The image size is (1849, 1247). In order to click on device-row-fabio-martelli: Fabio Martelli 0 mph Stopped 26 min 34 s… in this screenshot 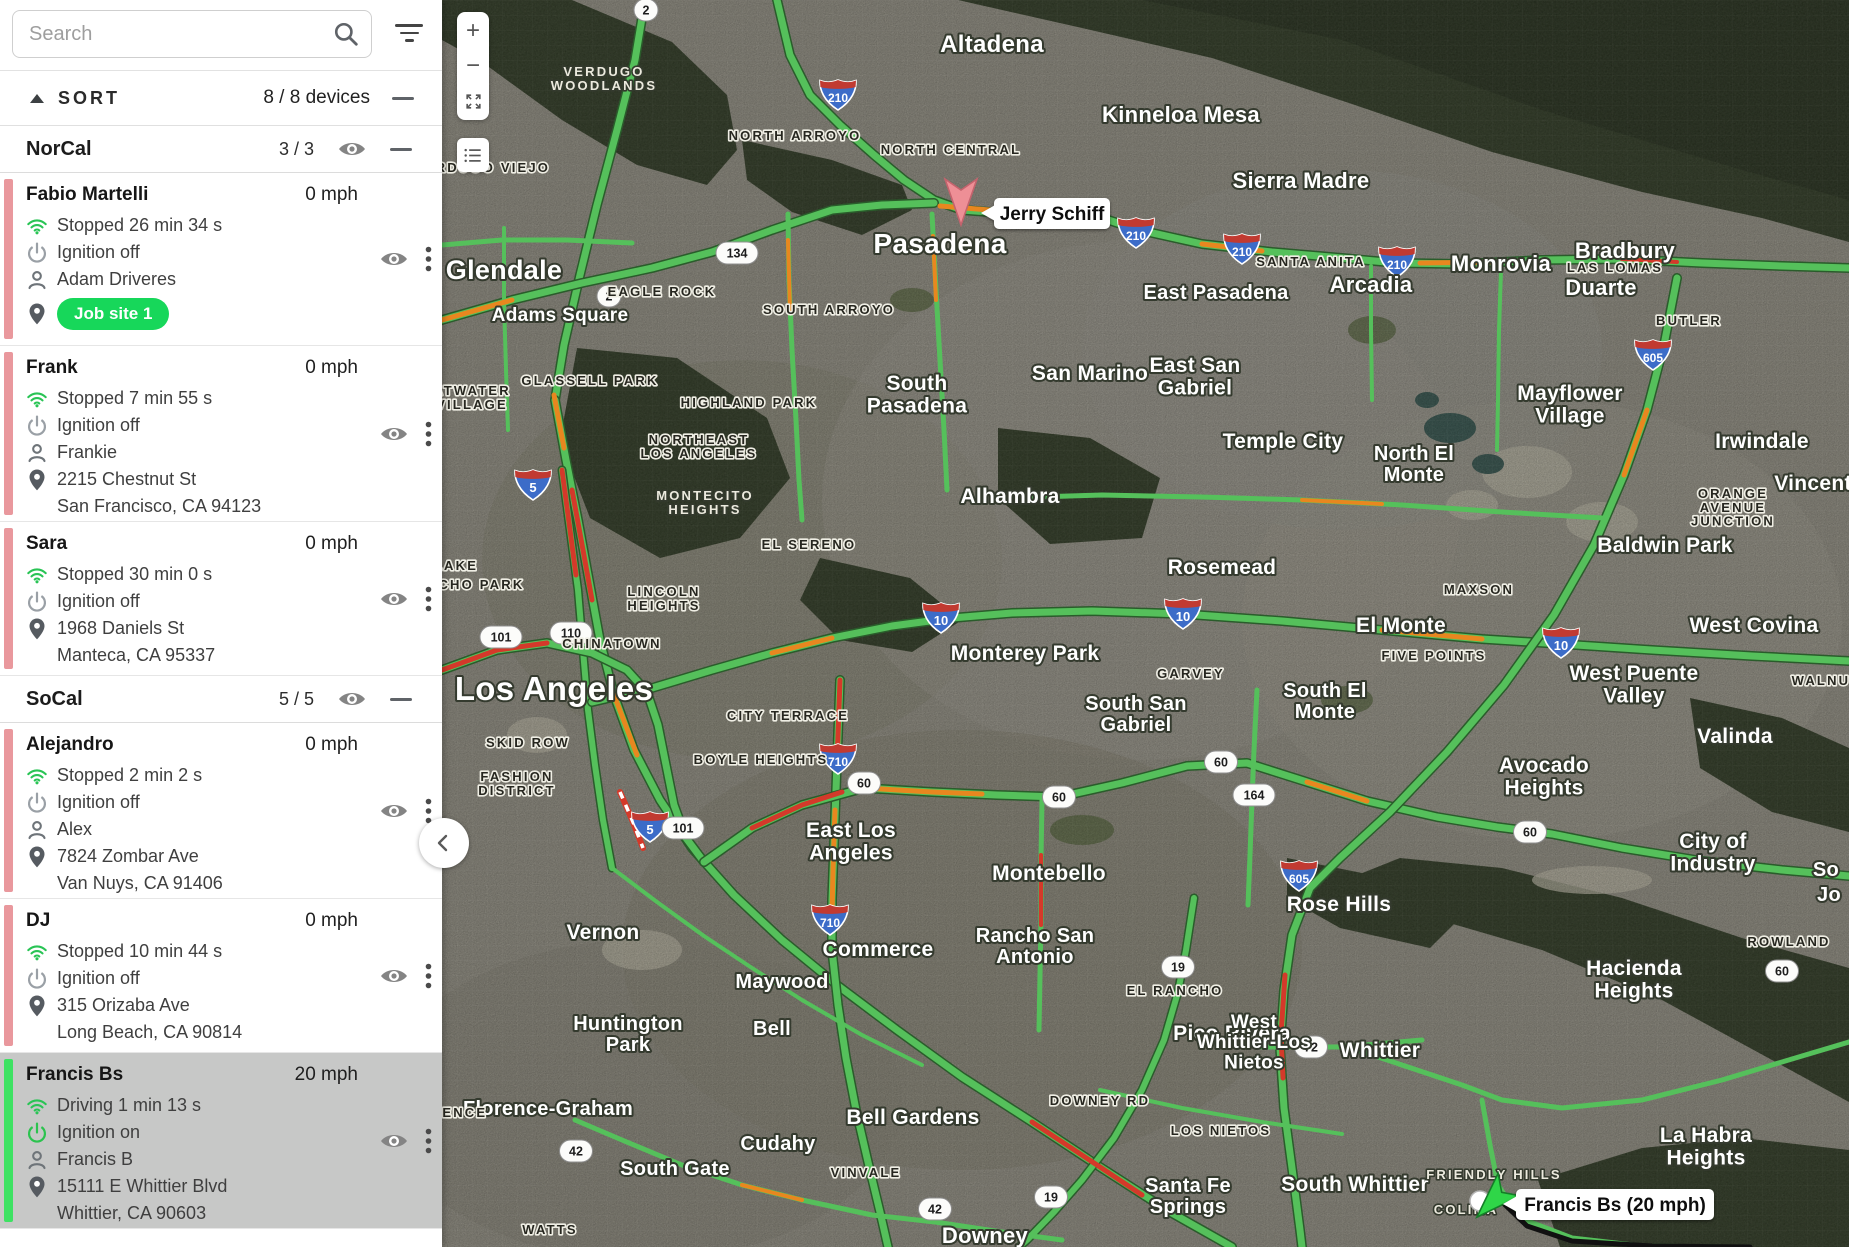, I will do `click(221, 259)`.